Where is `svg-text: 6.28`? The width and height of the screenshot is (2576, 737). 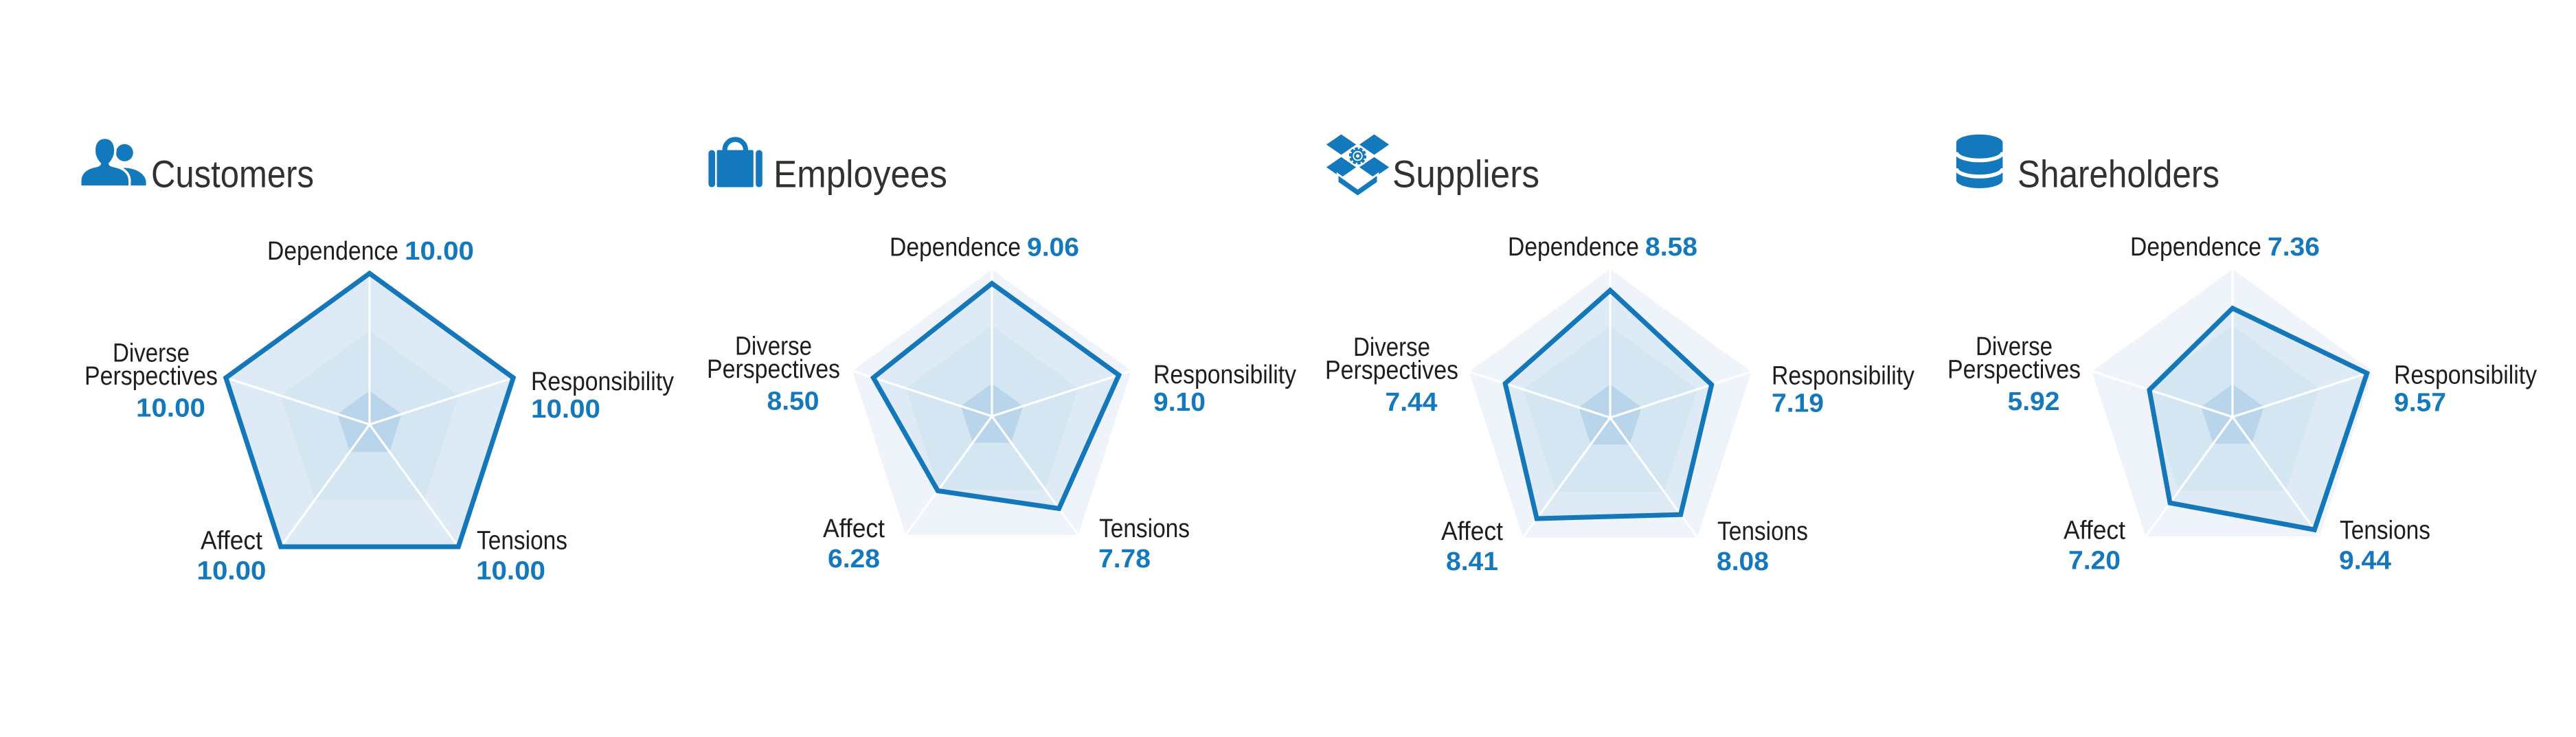
svg-text: 6.28 is located at coordinates (854, 559).